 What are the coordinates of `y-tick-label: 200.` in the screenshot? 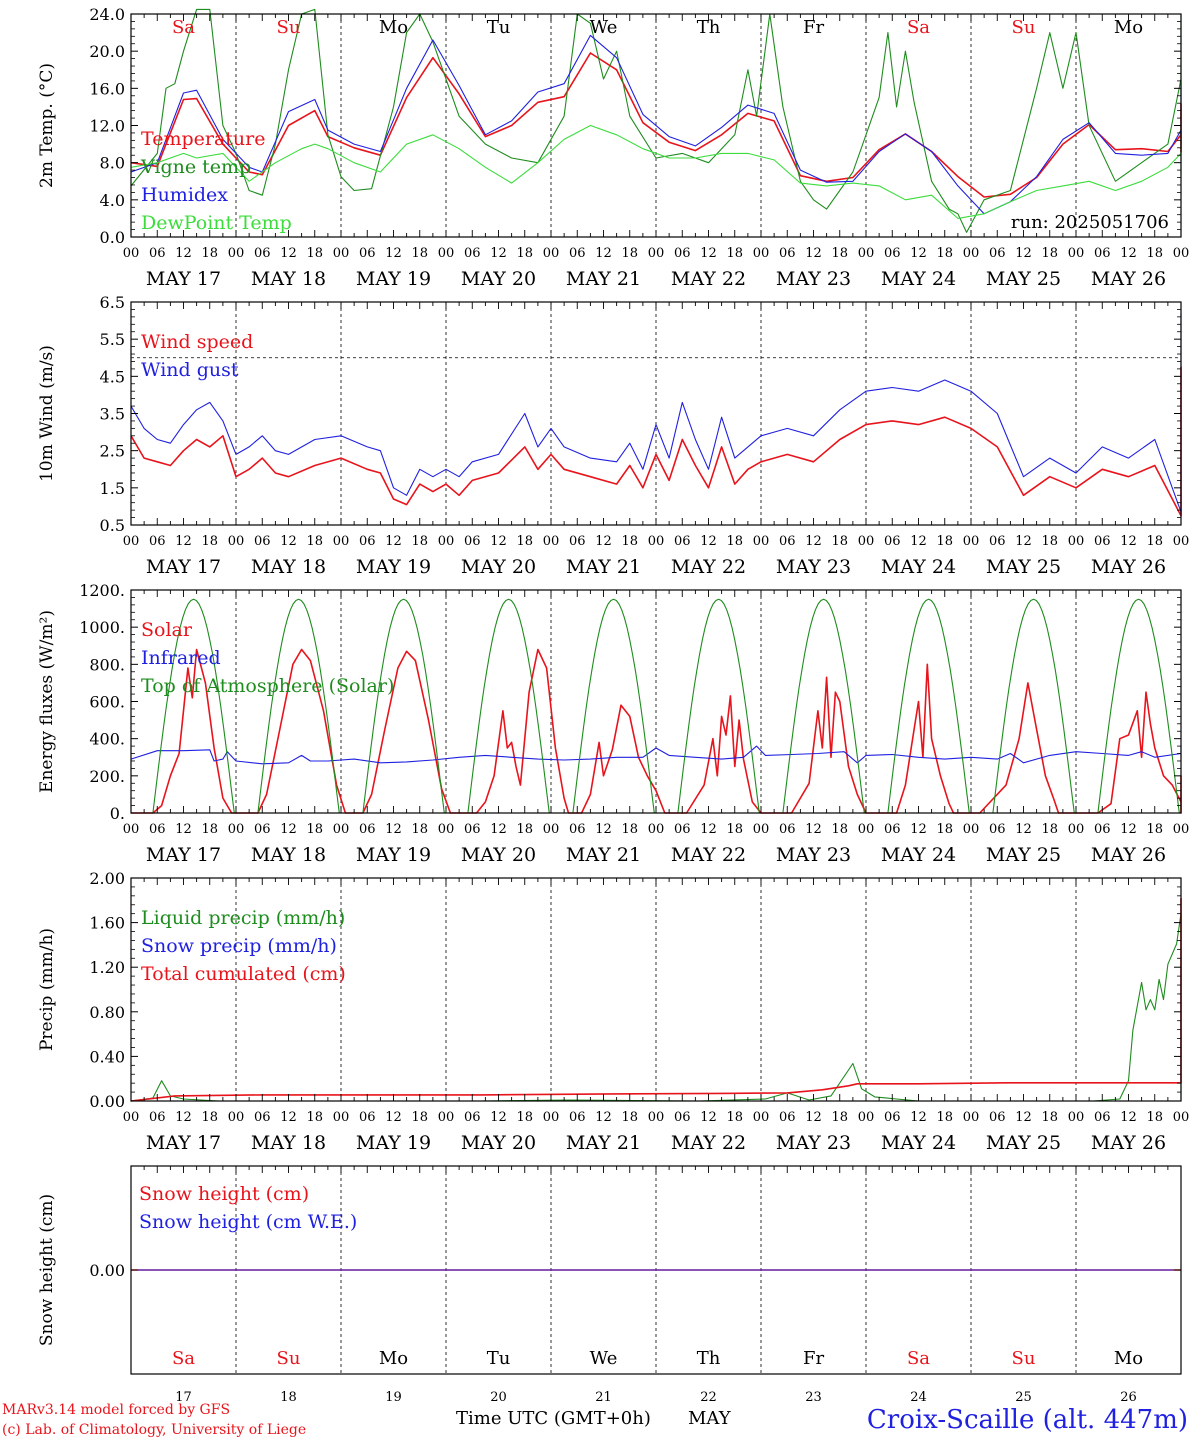 It's located at (107, 776).